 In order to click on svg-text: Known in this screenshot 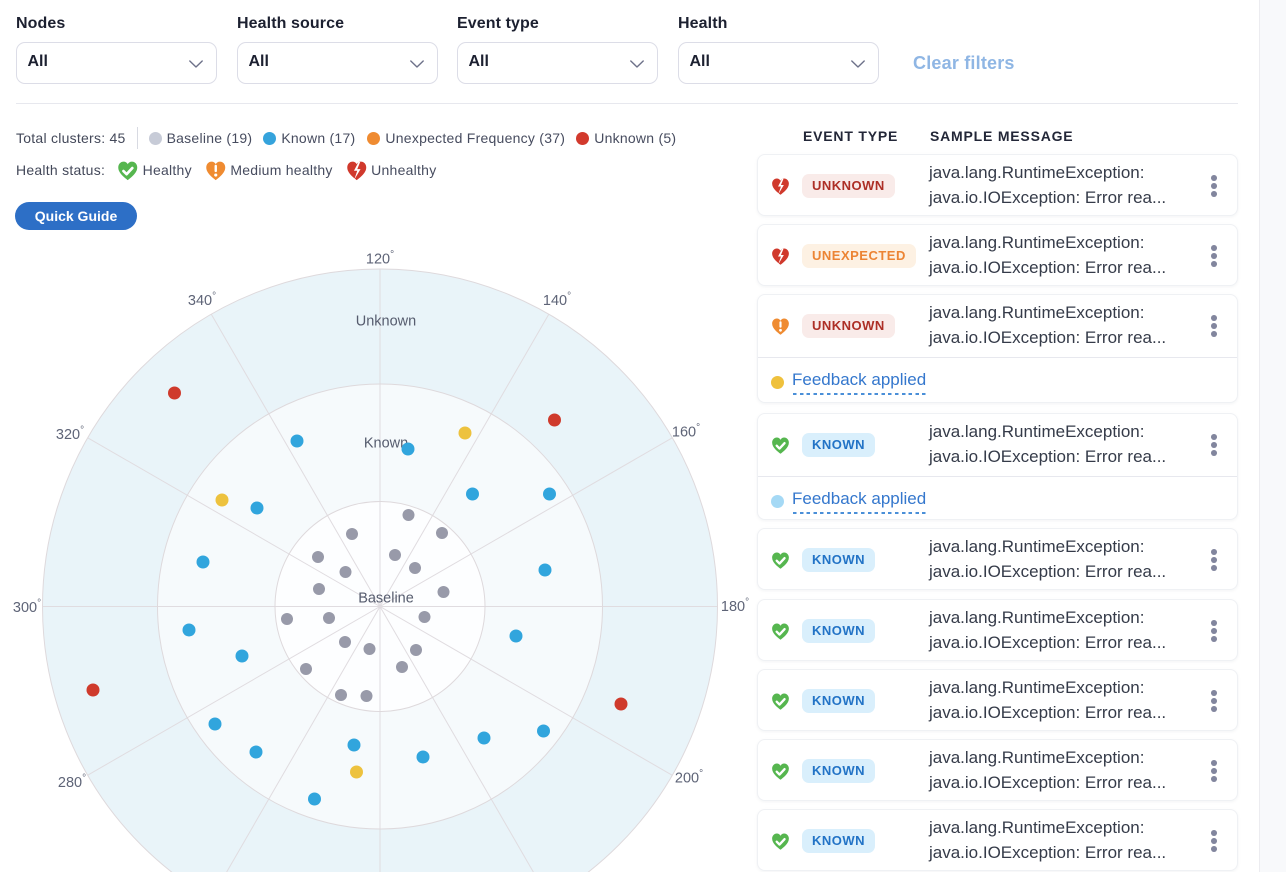, I will do `click(386, 444)`.